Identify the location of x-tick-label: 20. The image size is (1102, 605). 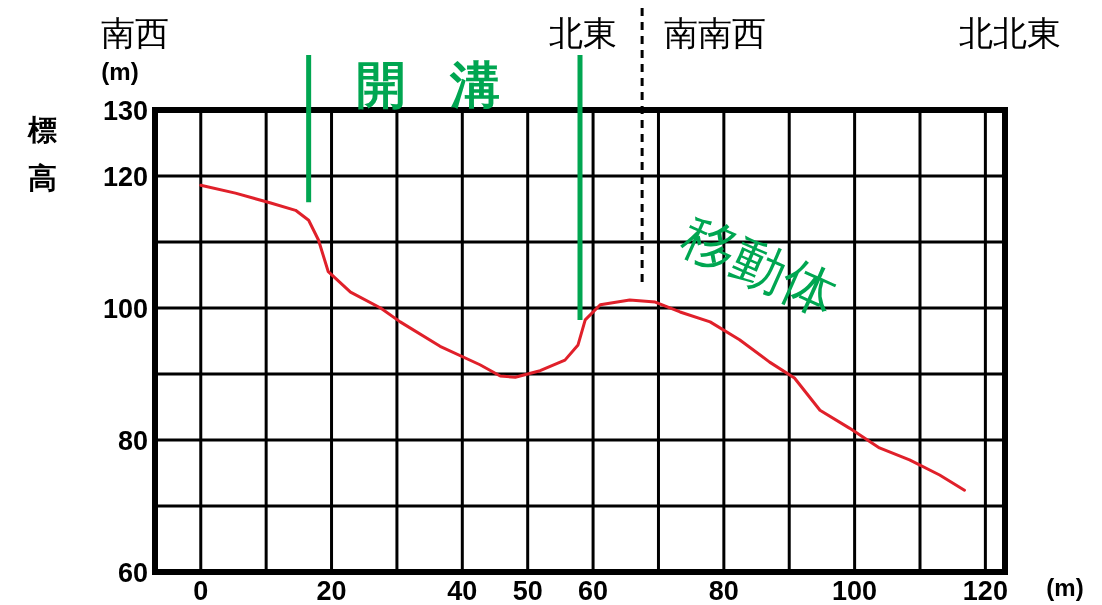
(331, 590).